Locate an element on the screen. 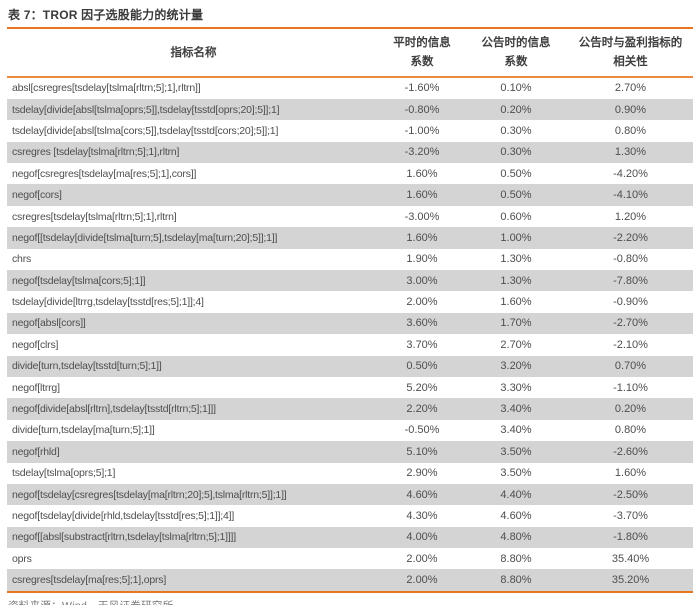 This screenshot has height=605, width=700. profit-corr-value: -2.70% is located at coordinates (630, 323).